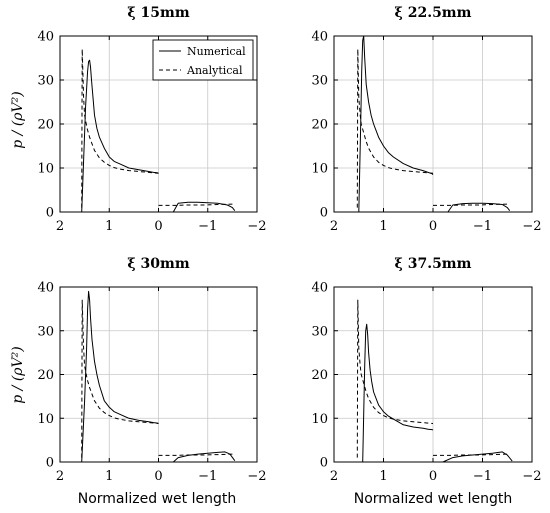  What do you see at coordinates (216, 51) in the screenshot?
I see `legend-label: Numerical` at bounding box center [216, 51].